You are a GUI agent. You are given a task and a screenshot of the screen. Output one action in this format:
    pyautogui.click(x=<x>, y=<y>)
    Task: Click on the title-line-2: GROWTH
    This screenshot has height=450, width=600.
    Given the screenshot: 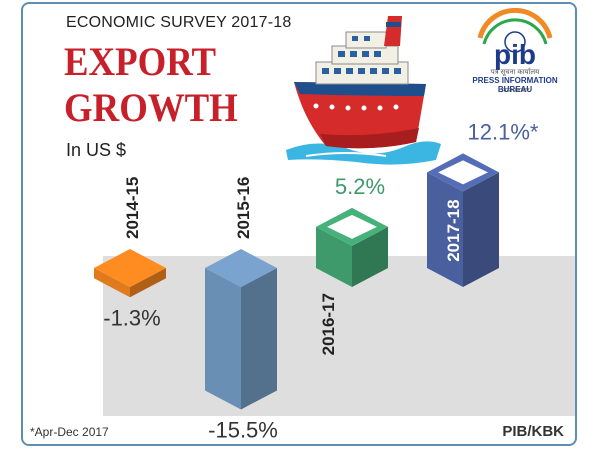 What is the action you would take?
    pyautogui.click(x=151, y=107)
    